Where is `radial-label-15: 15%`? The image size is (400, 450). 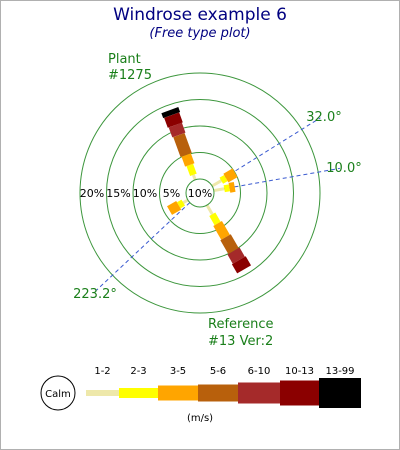
radial-label-15: 15% is located at coordinates (118, 193).